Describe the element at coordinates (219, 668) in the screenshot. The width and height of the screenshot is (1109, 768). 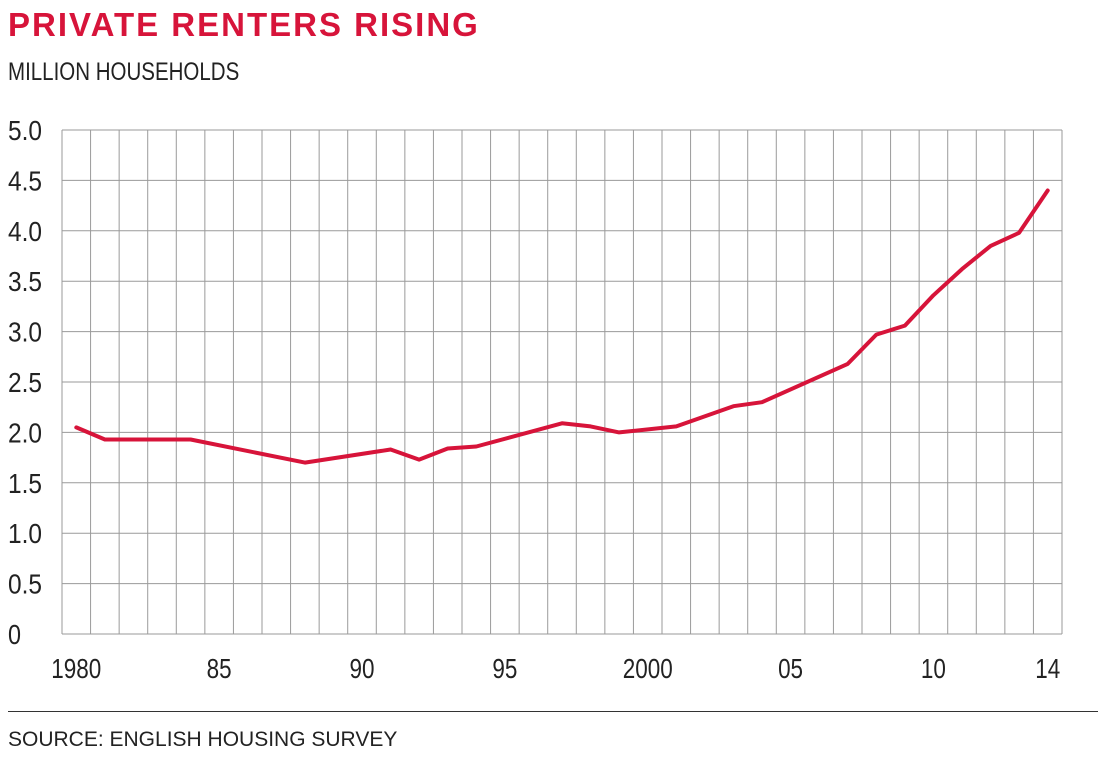
I see `x-tick-label: 85` at that location.